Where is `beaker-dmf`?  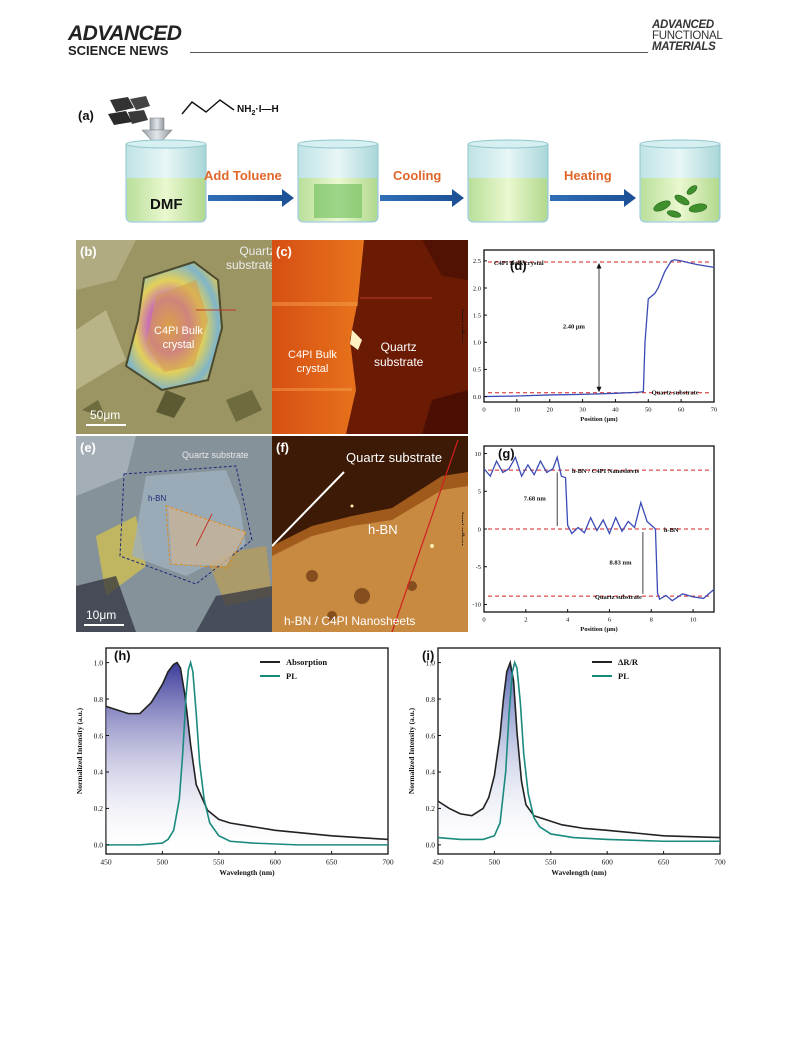 beaker-dmf is located at coordinates (166, 181).